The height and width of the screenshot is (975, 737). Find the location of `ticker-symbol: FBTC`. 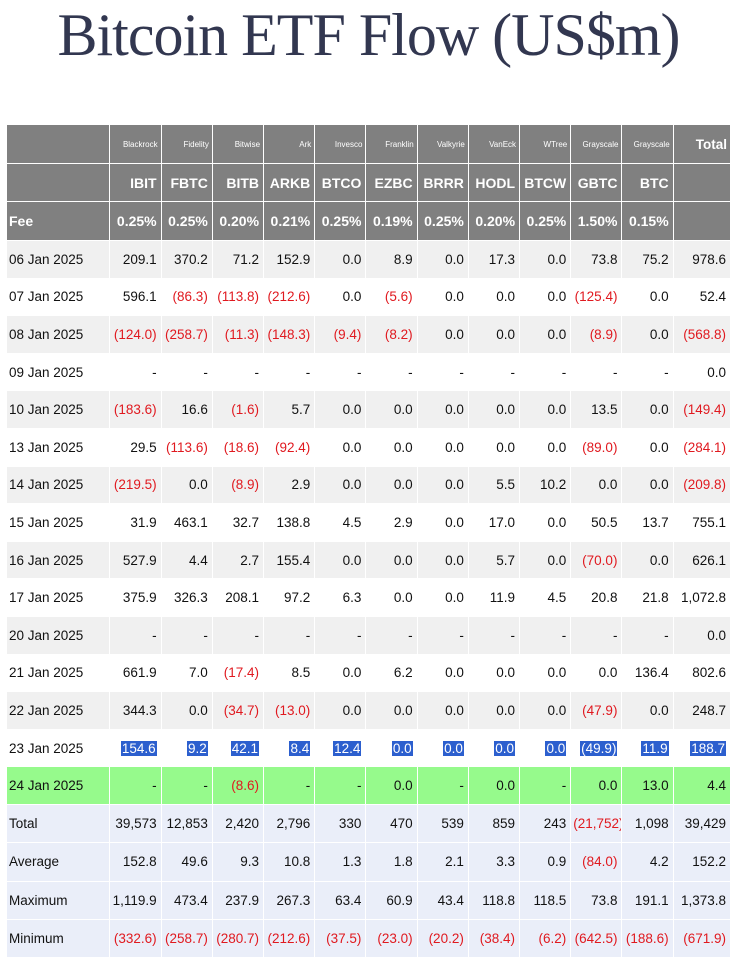

ticker-symbol: FBTC is located at coordinates (186, 182).